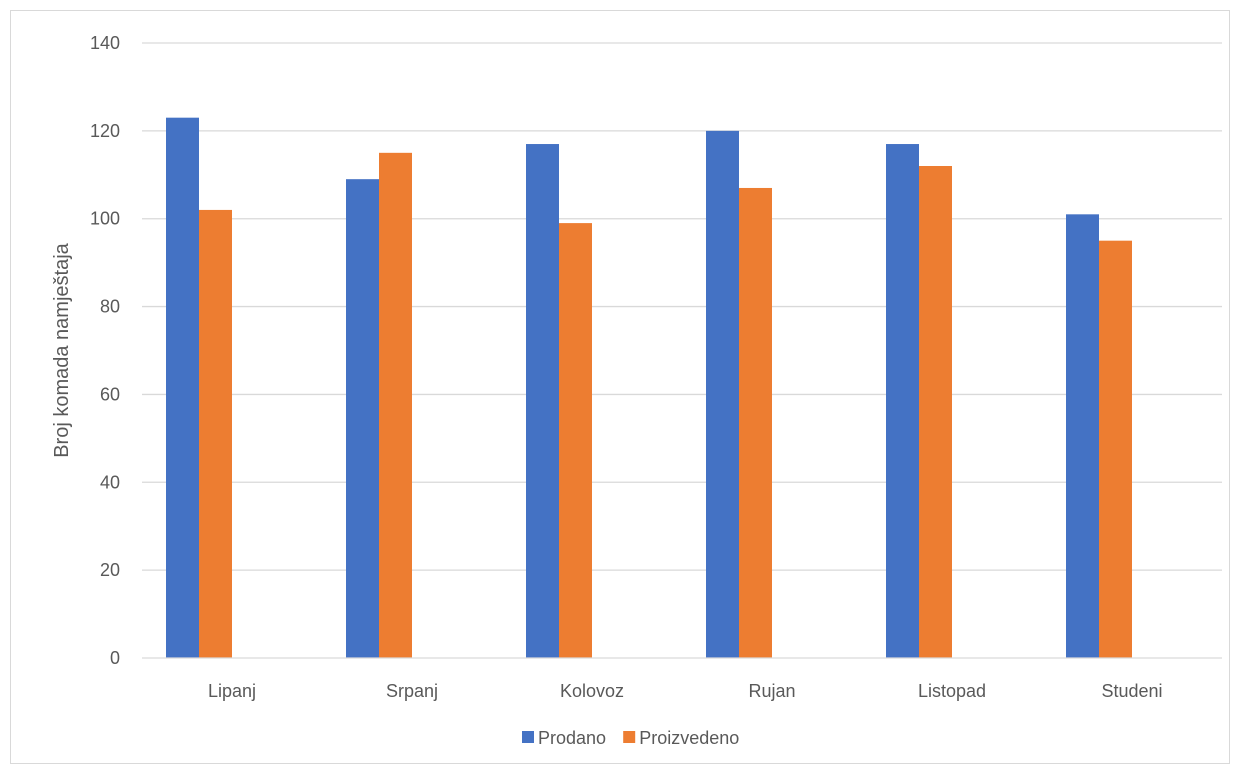 Image resolution: width=1241 pixels, height=774 pixels. What do you see at coordinates (592, 691) in the screenshot?
I see `x-tick-label: Kolovoz` at bounding box center [592, 691].